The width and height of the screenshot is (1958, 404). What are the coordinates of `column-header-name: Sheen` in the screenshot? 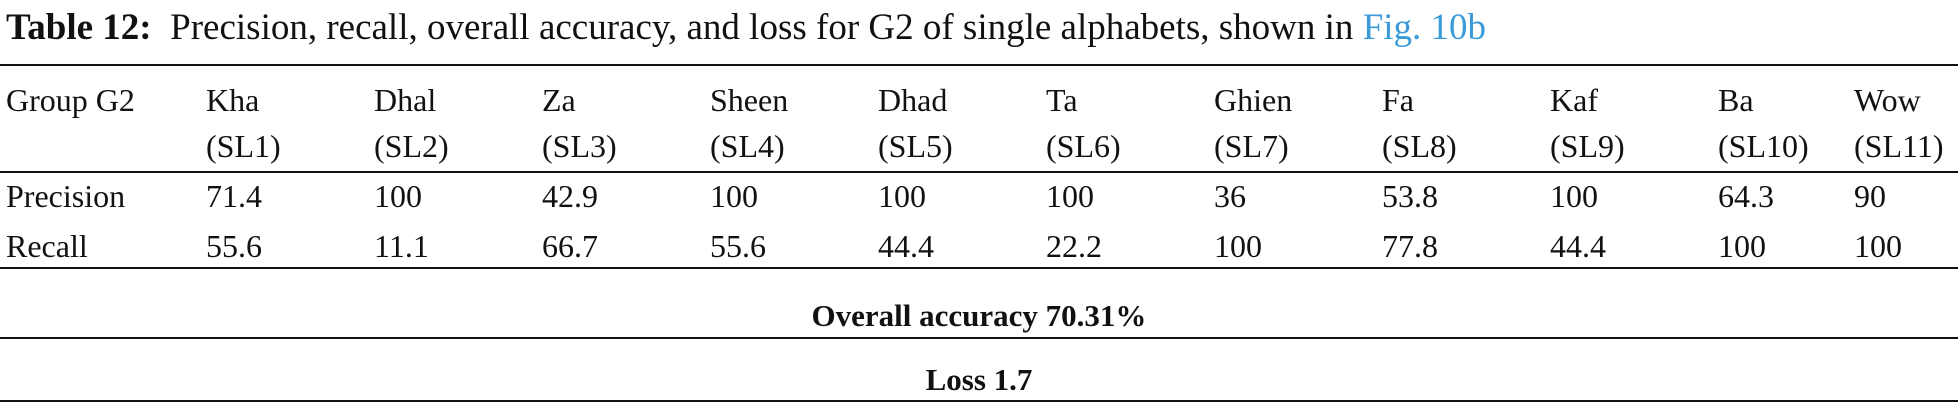 It's located at (749, 100).